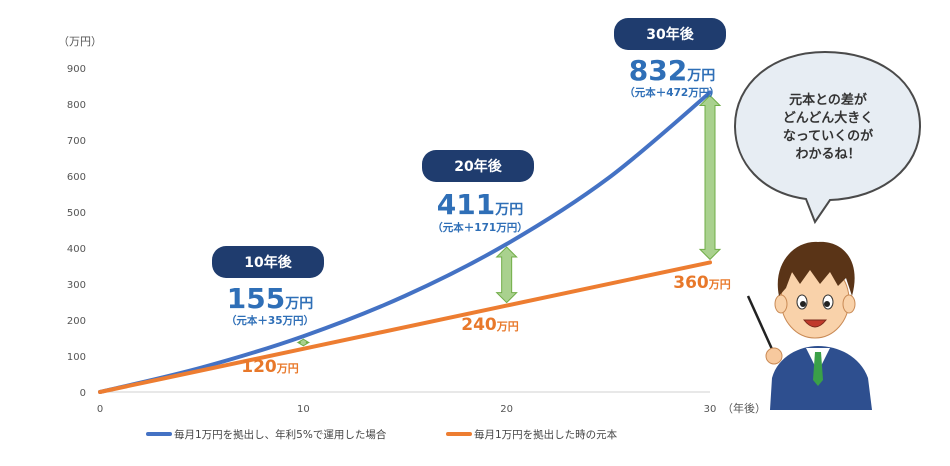 The image size is (950, 466). Describe the element at coordinates (849, 304) in the screenshot. I see `ear-right` at that location.